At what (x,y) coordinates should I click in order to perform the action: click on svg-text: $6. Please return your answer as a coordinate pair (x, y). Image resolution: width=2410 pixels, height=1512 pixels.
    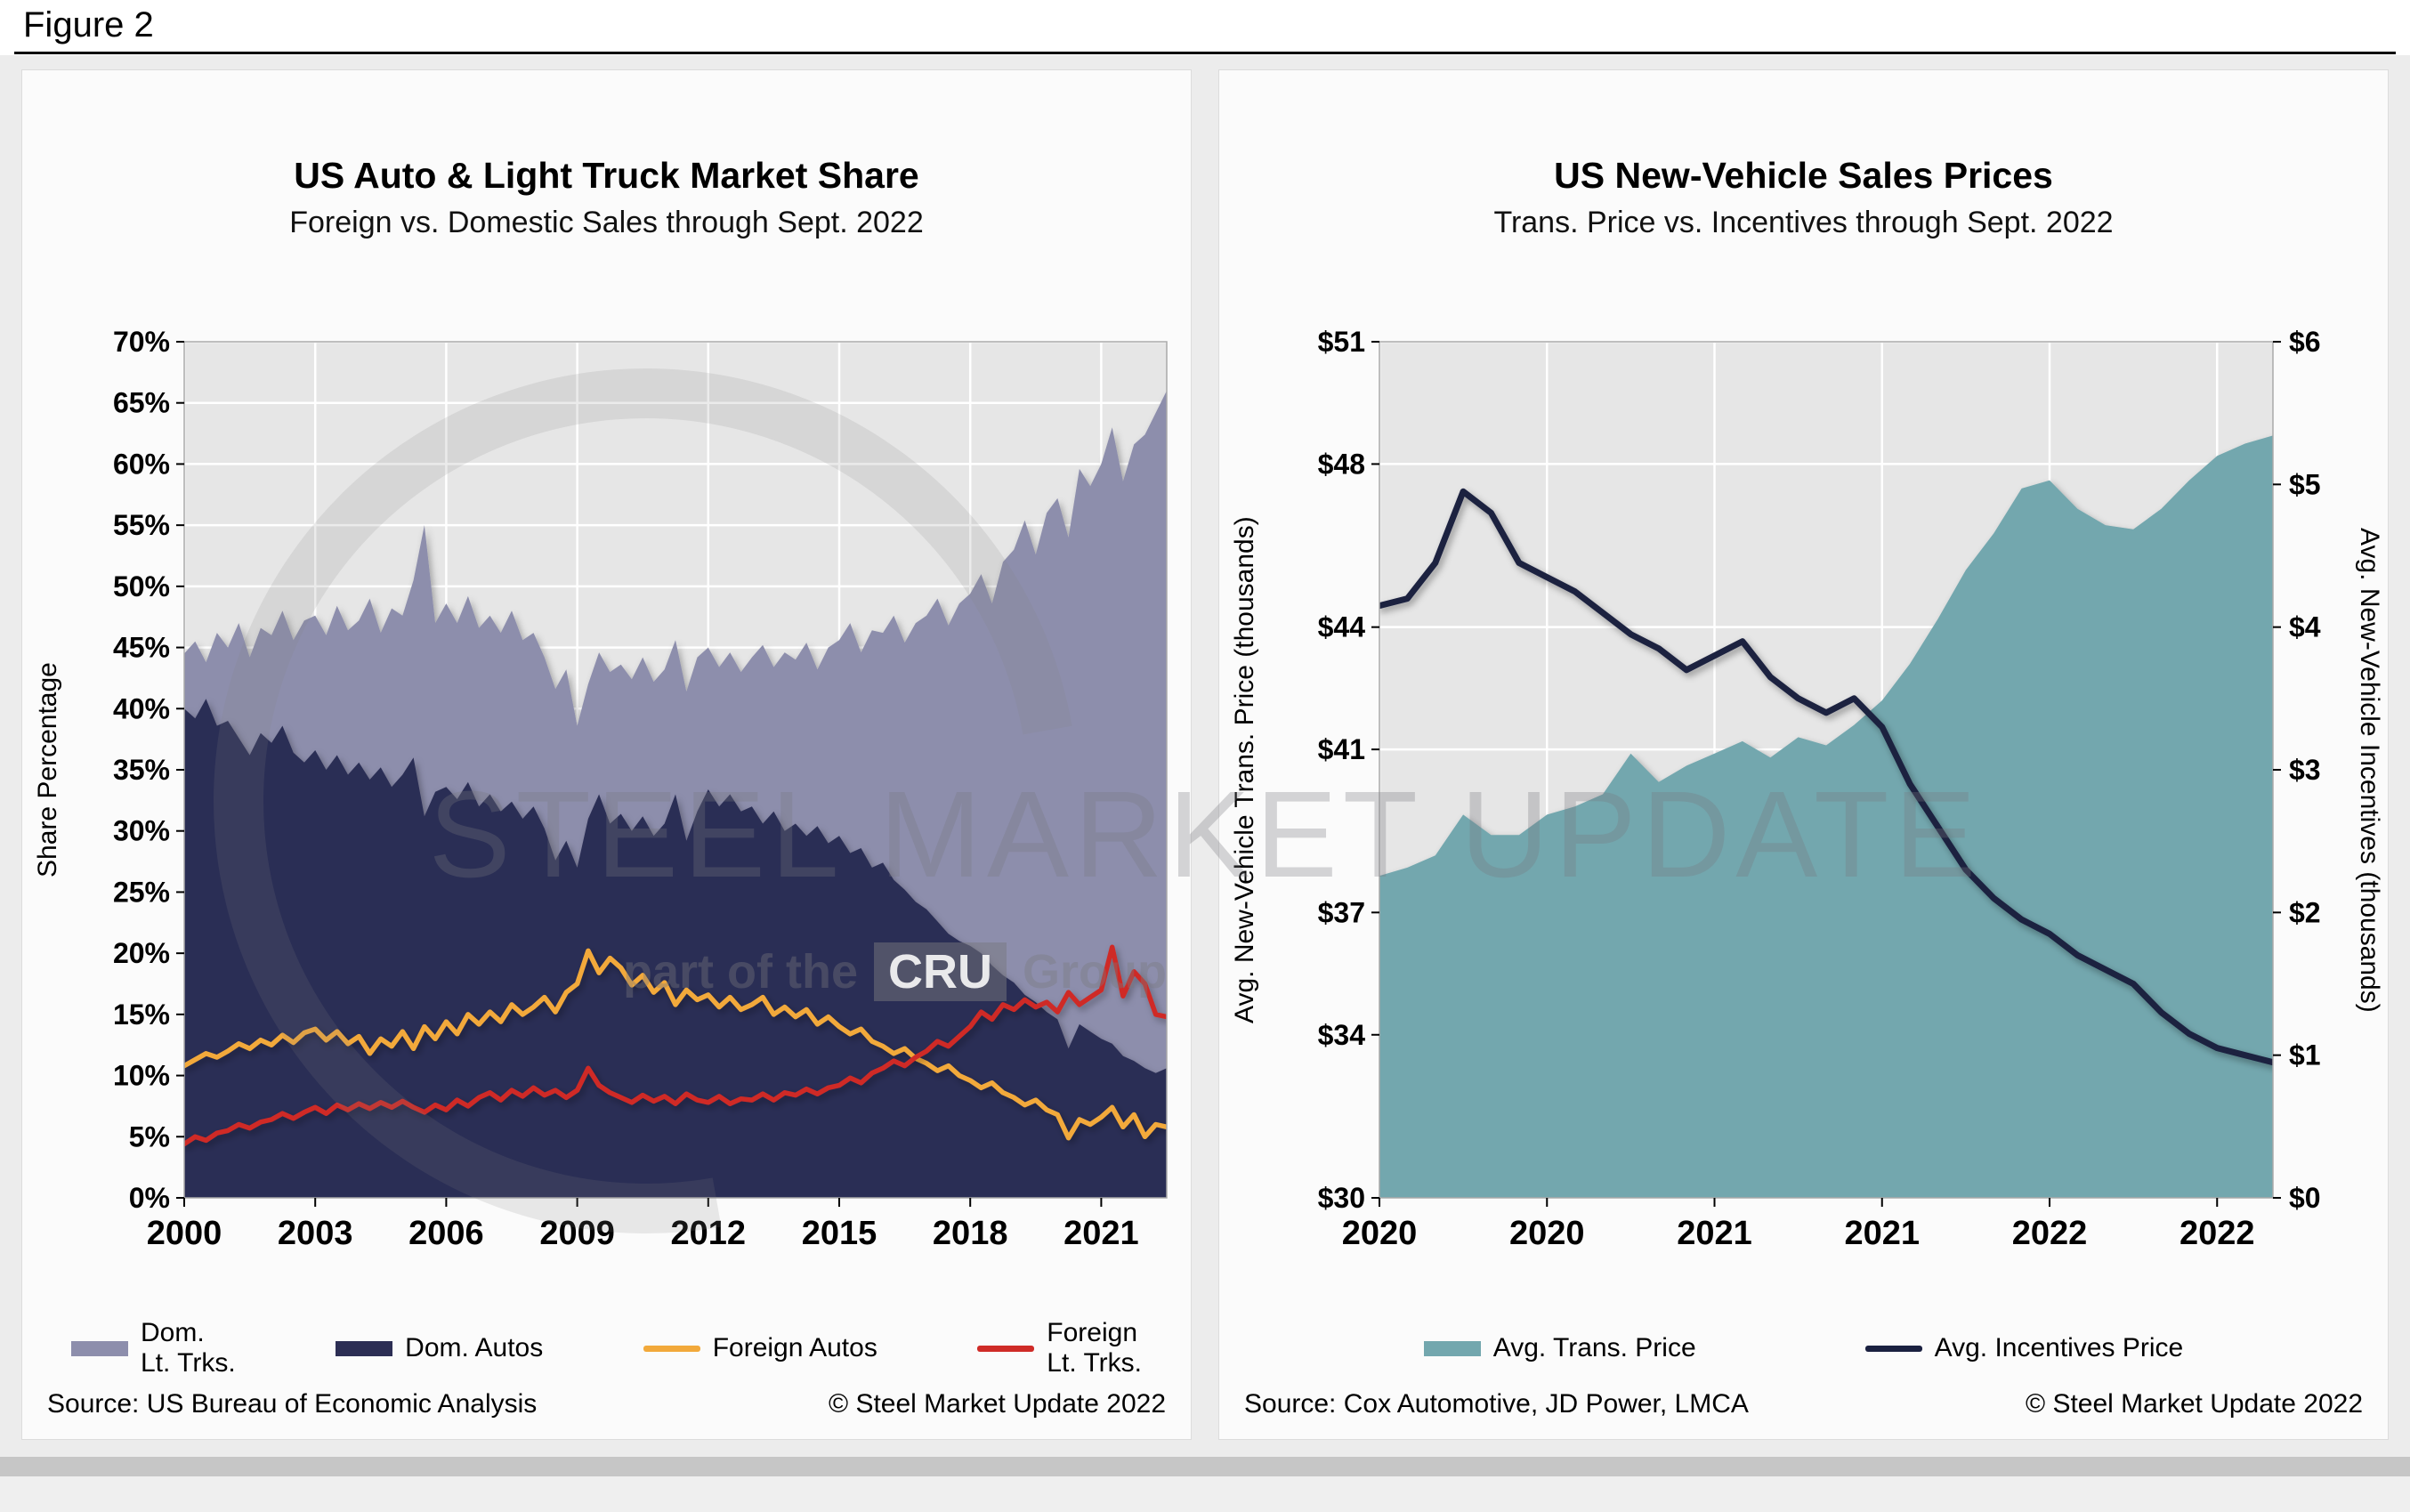
    Looking at the image, I should click on (2305, 343).